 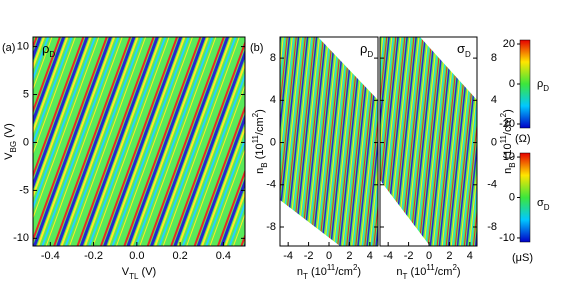 What do you see at coordinates (509, 44) in the screenshot?
I see `colorbar-tick-label: 20` at bounding box center [509, 44].